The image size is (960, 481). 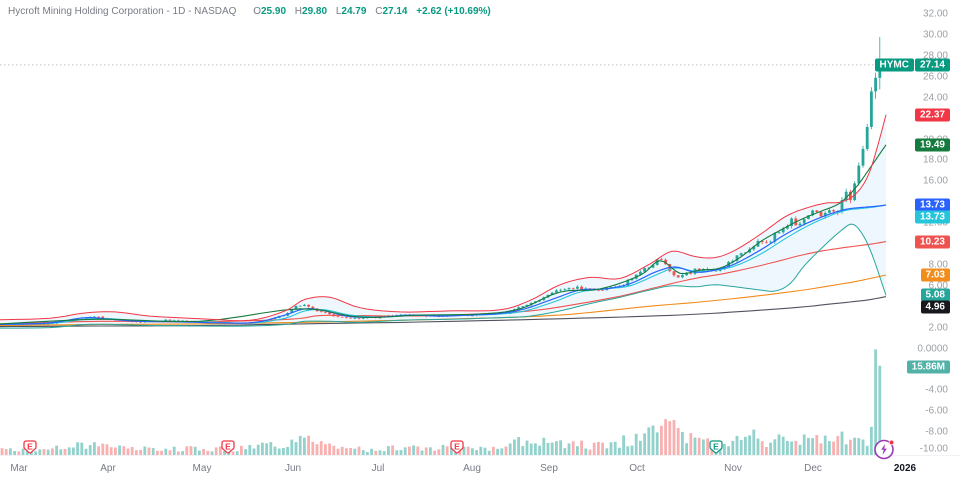 I want to click on month-label: Apr, so click(x=108, y=468).